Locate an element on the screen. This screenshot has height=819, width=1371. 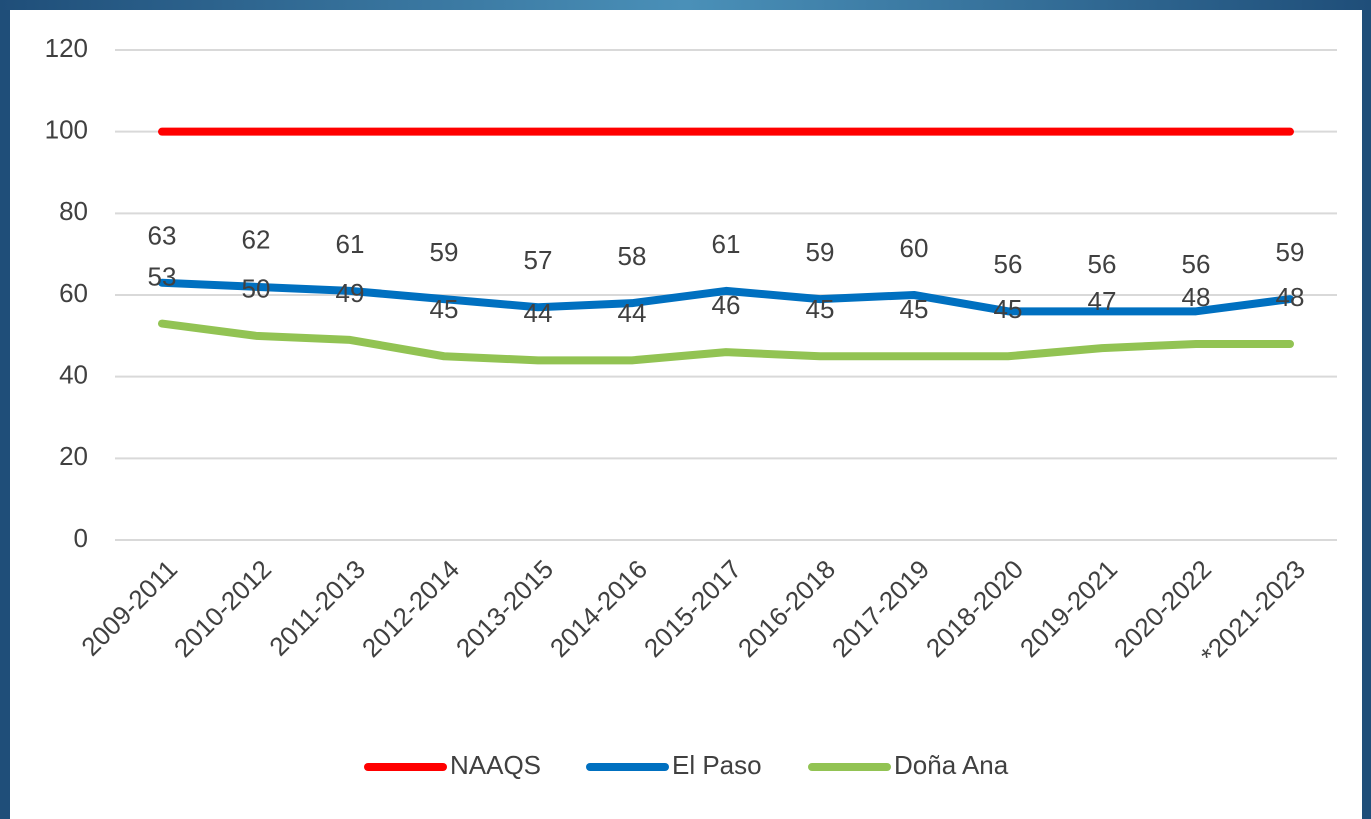
frame-top is located at coordinates (685, 5).